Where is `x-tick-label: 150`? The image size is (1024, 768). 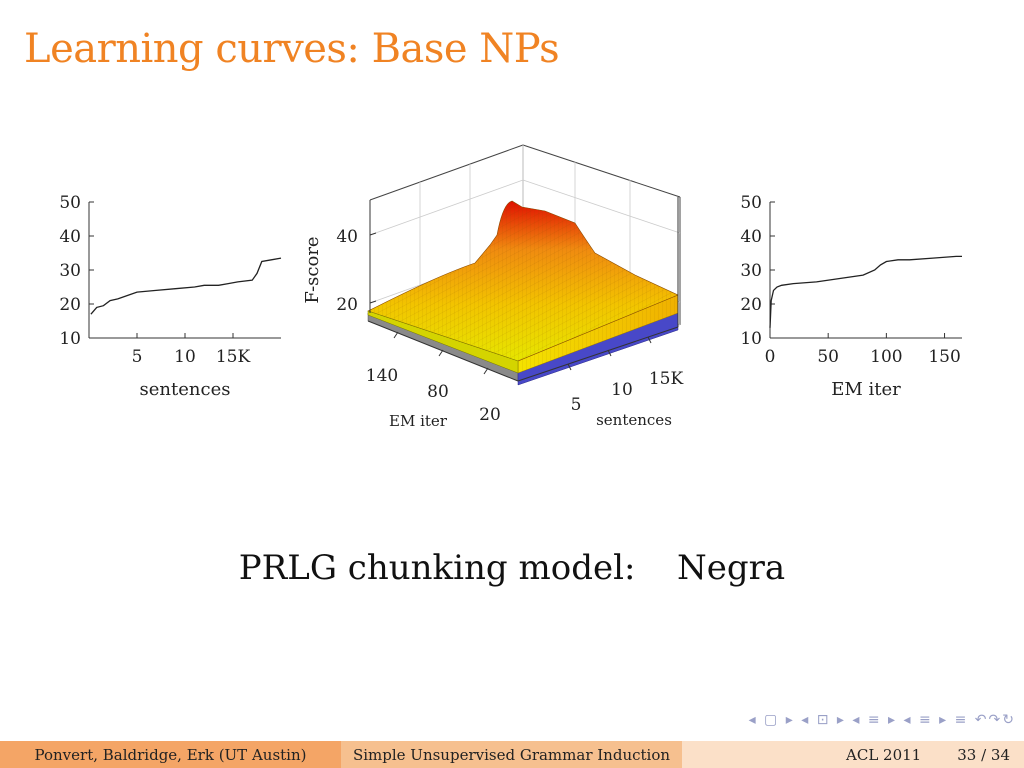
x-tick-label: 150 is located at coordinates (944, 357).